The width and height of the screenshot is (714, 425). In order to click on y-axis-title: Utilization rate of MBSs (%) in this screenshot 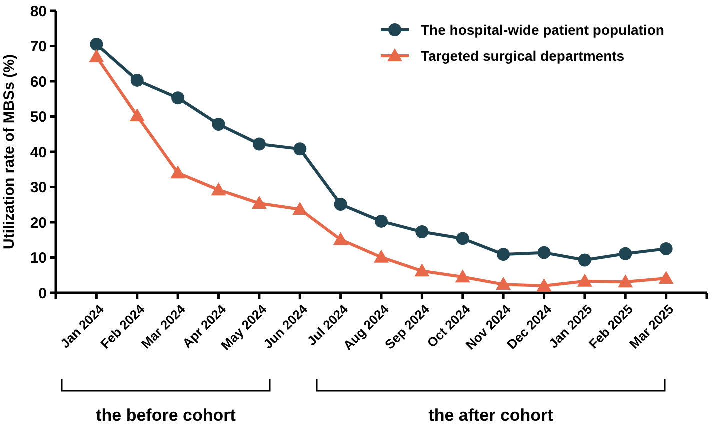, I will do `click(9, 152)`.